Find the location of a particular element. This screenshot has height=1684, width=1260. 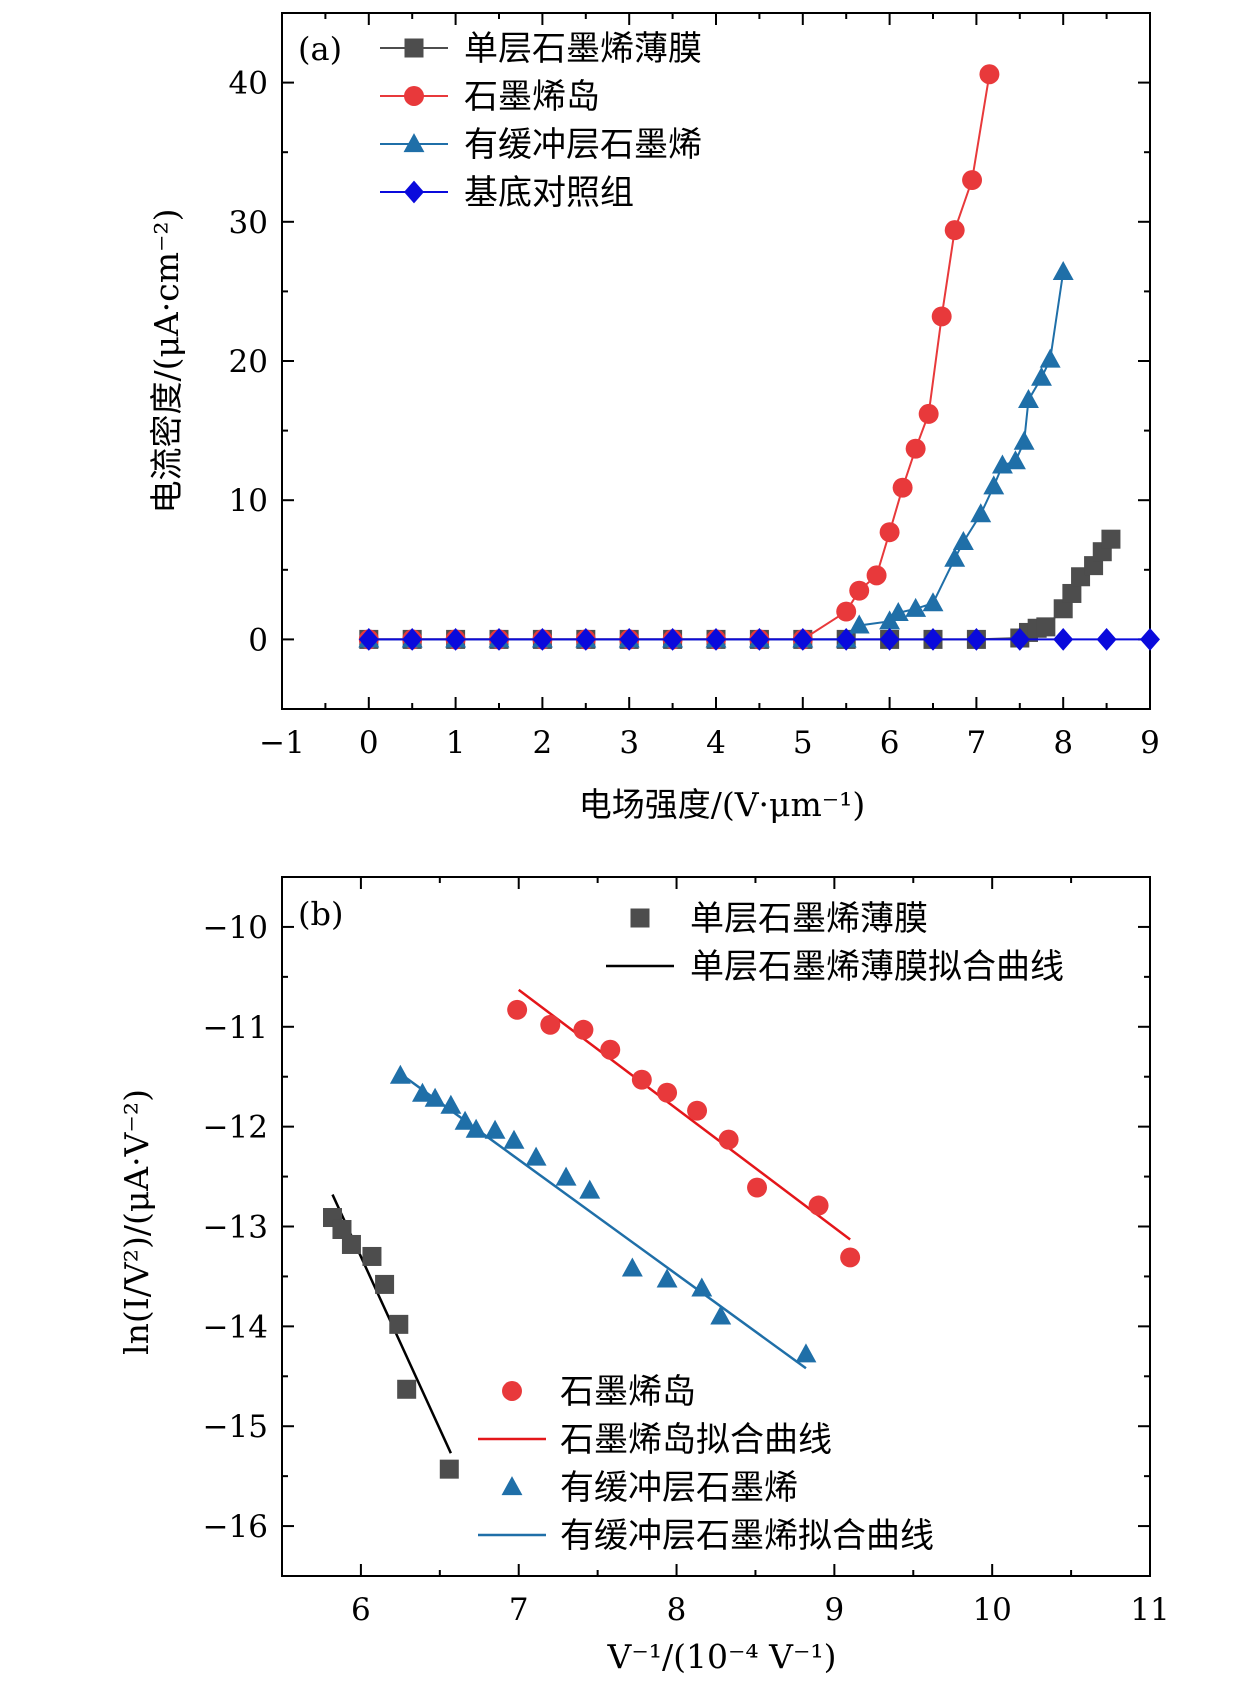

panel-a-legend-entry: 基底对照组 is located at coordinates (507, 193).